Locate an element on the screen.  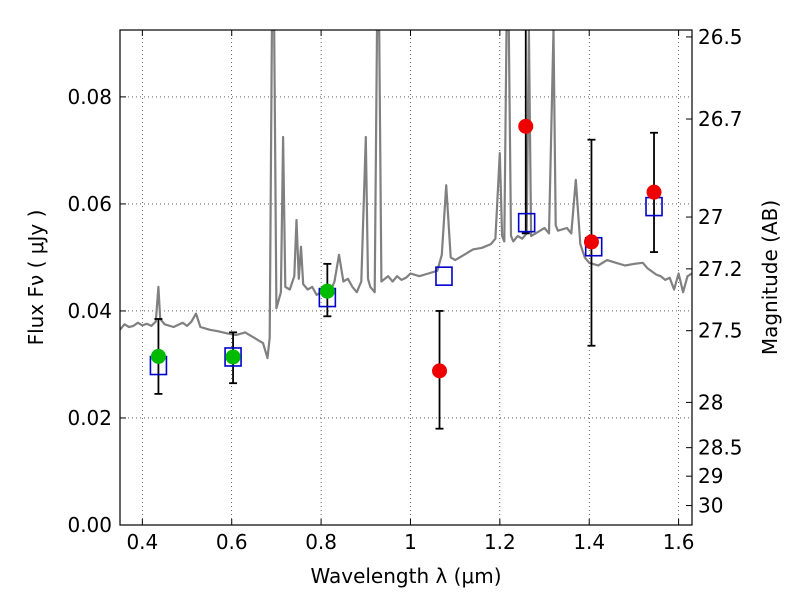
x-tick-label: 1.4 is located at coordinates (589, 542).